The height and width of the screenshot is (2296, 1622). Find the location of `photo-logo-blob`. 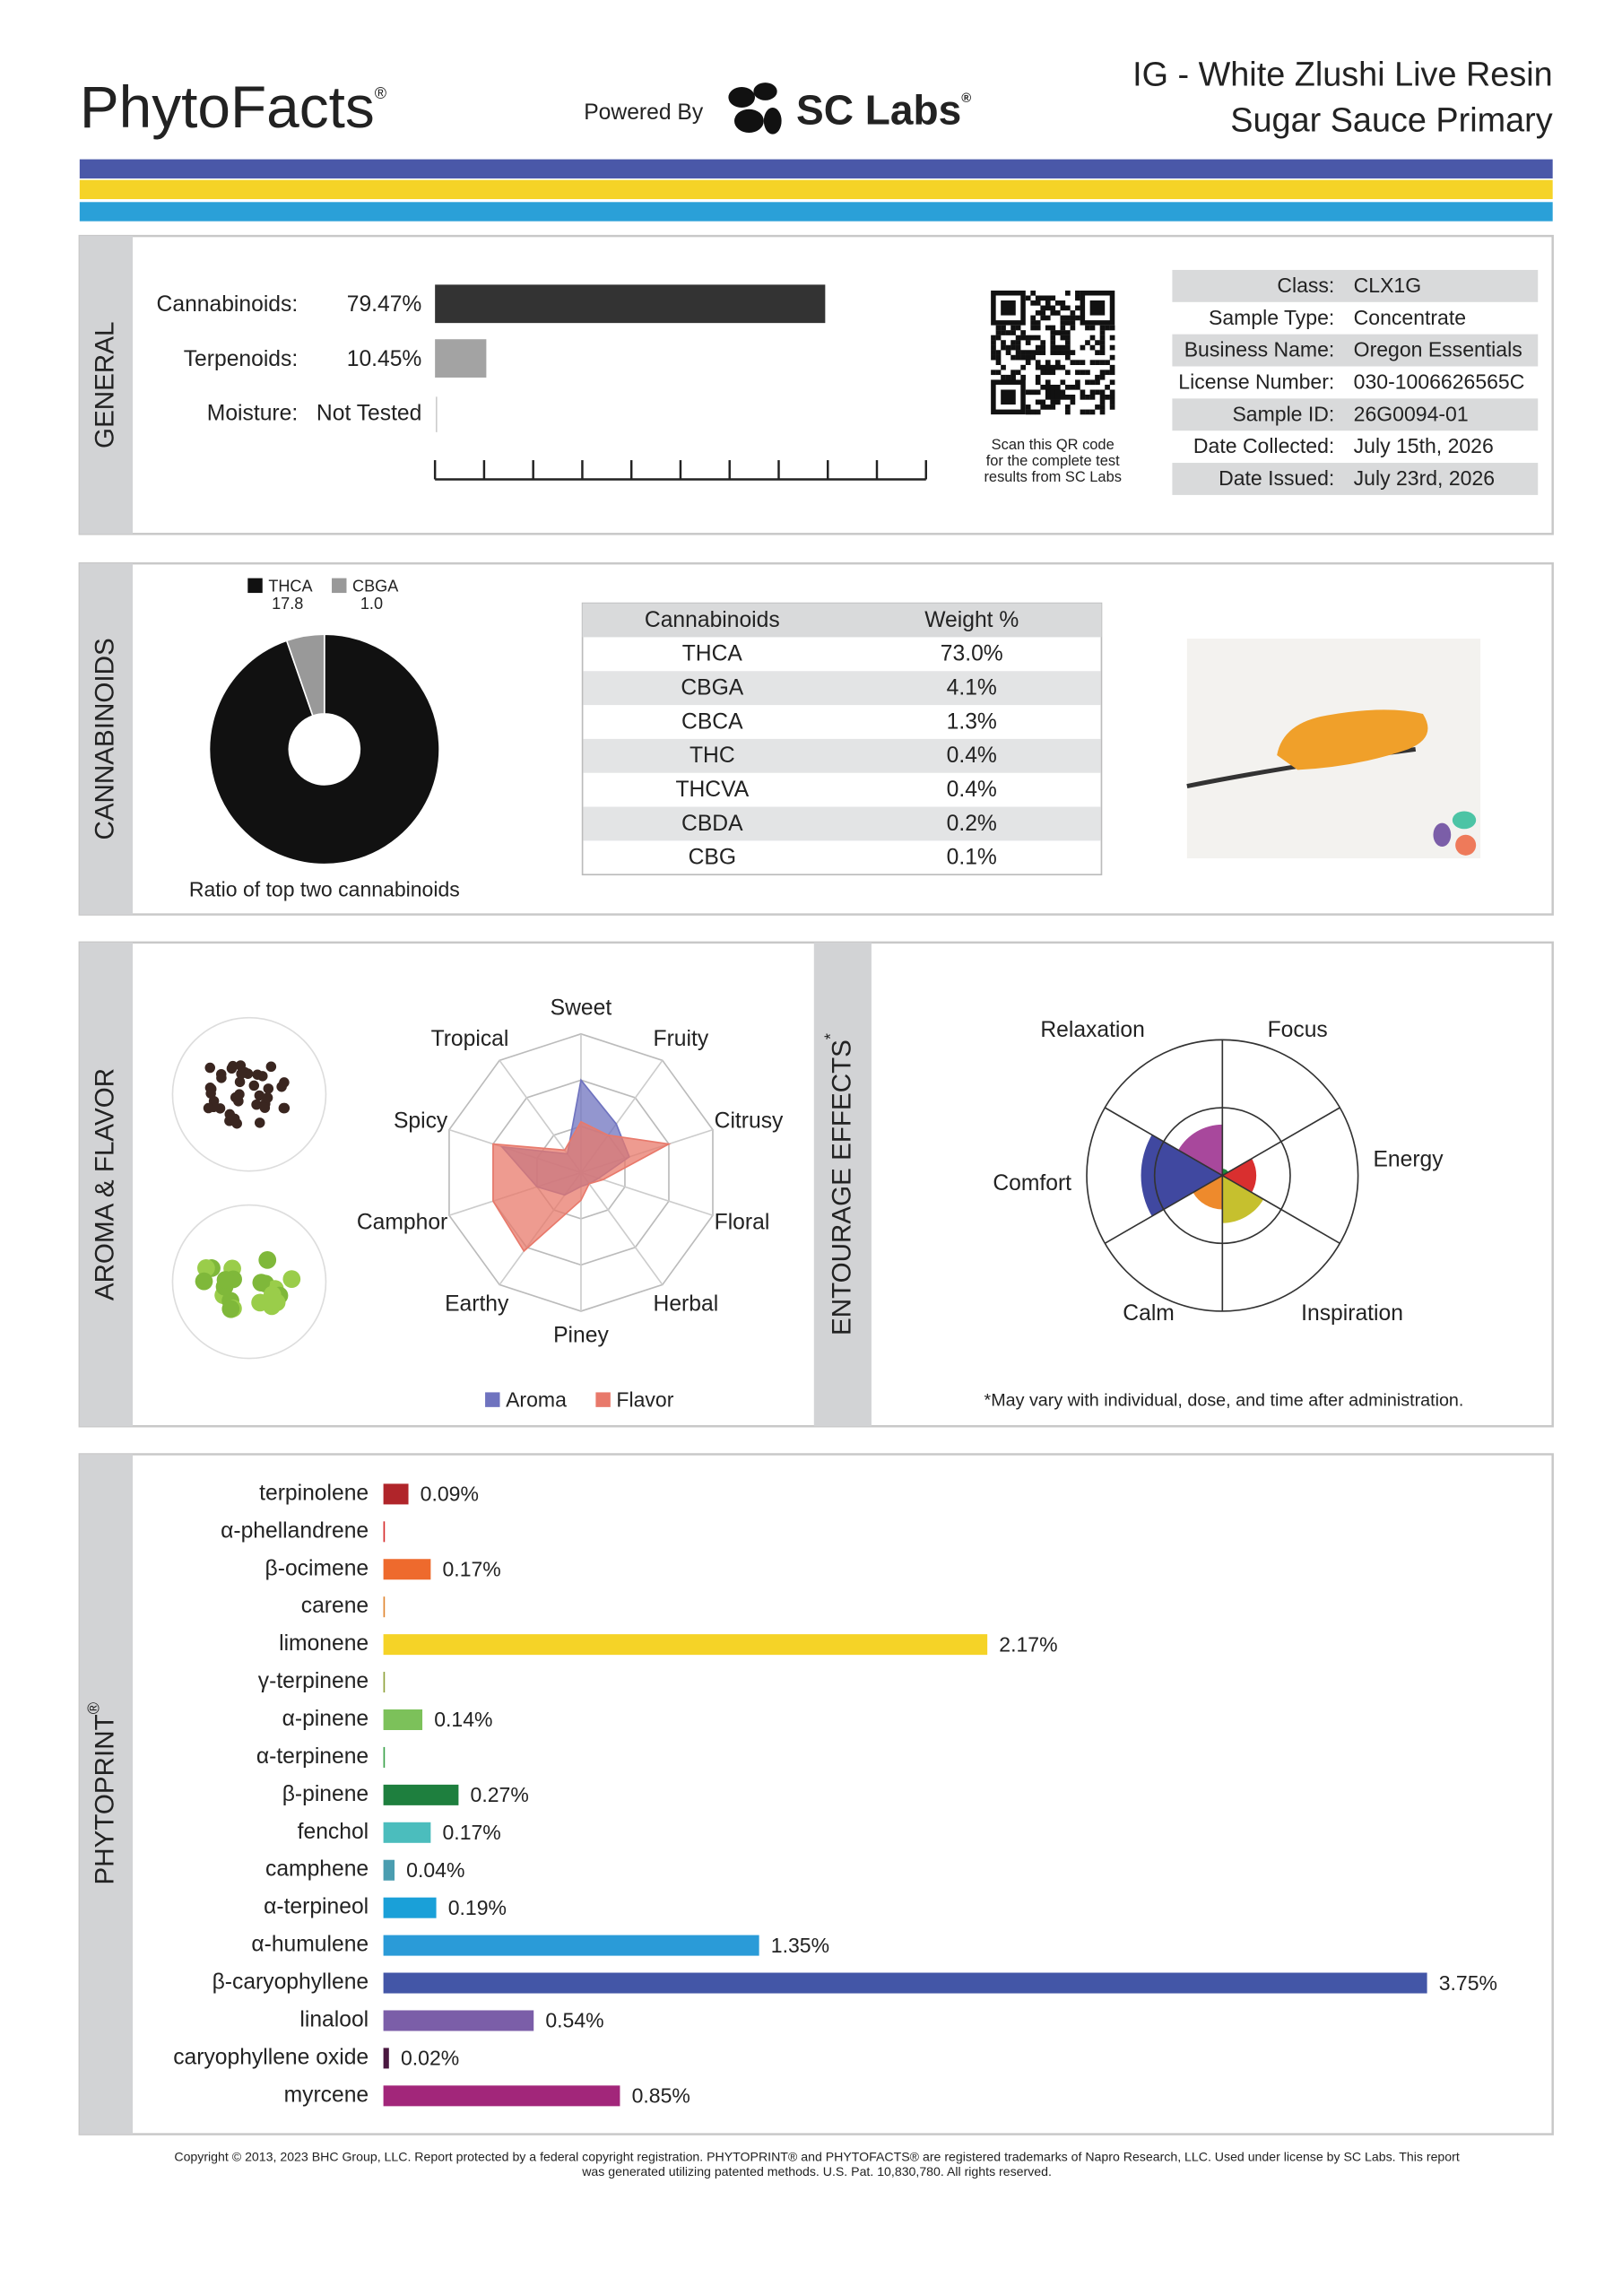

photo-logo-blob is located at coordinates (1442, 834).